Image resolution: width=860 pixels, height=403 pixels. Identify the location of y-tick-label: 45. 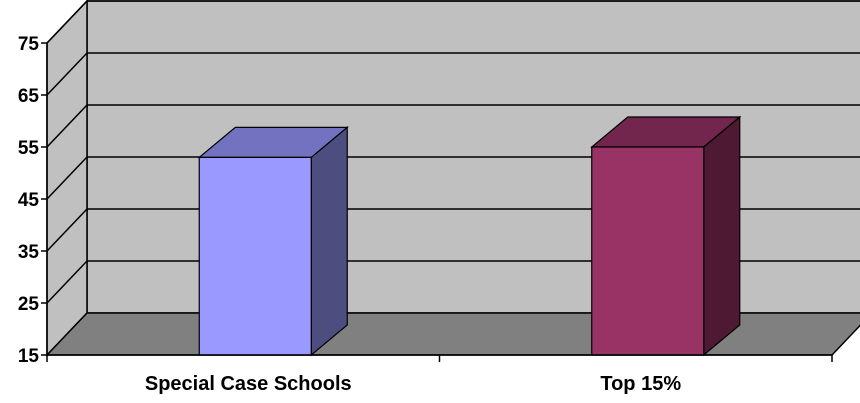
(29, 200).